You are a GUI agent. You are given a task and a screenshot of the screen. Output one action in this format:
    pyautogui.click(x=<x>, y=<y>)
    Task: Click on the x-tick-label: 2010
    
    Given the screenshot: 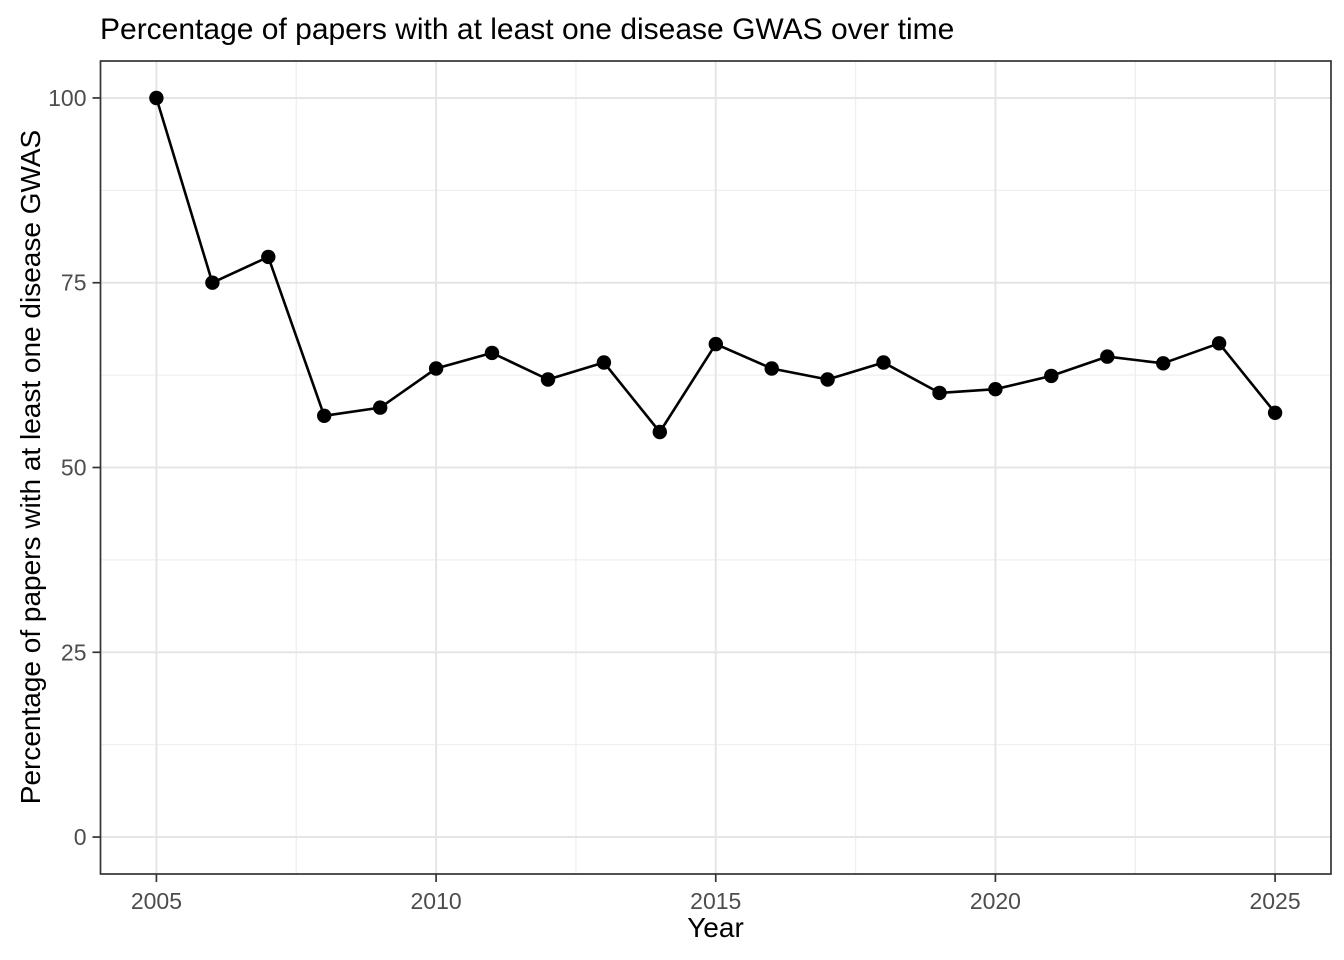 What is the action you would take?
    pyautogui.click(x=436, y=901)
    